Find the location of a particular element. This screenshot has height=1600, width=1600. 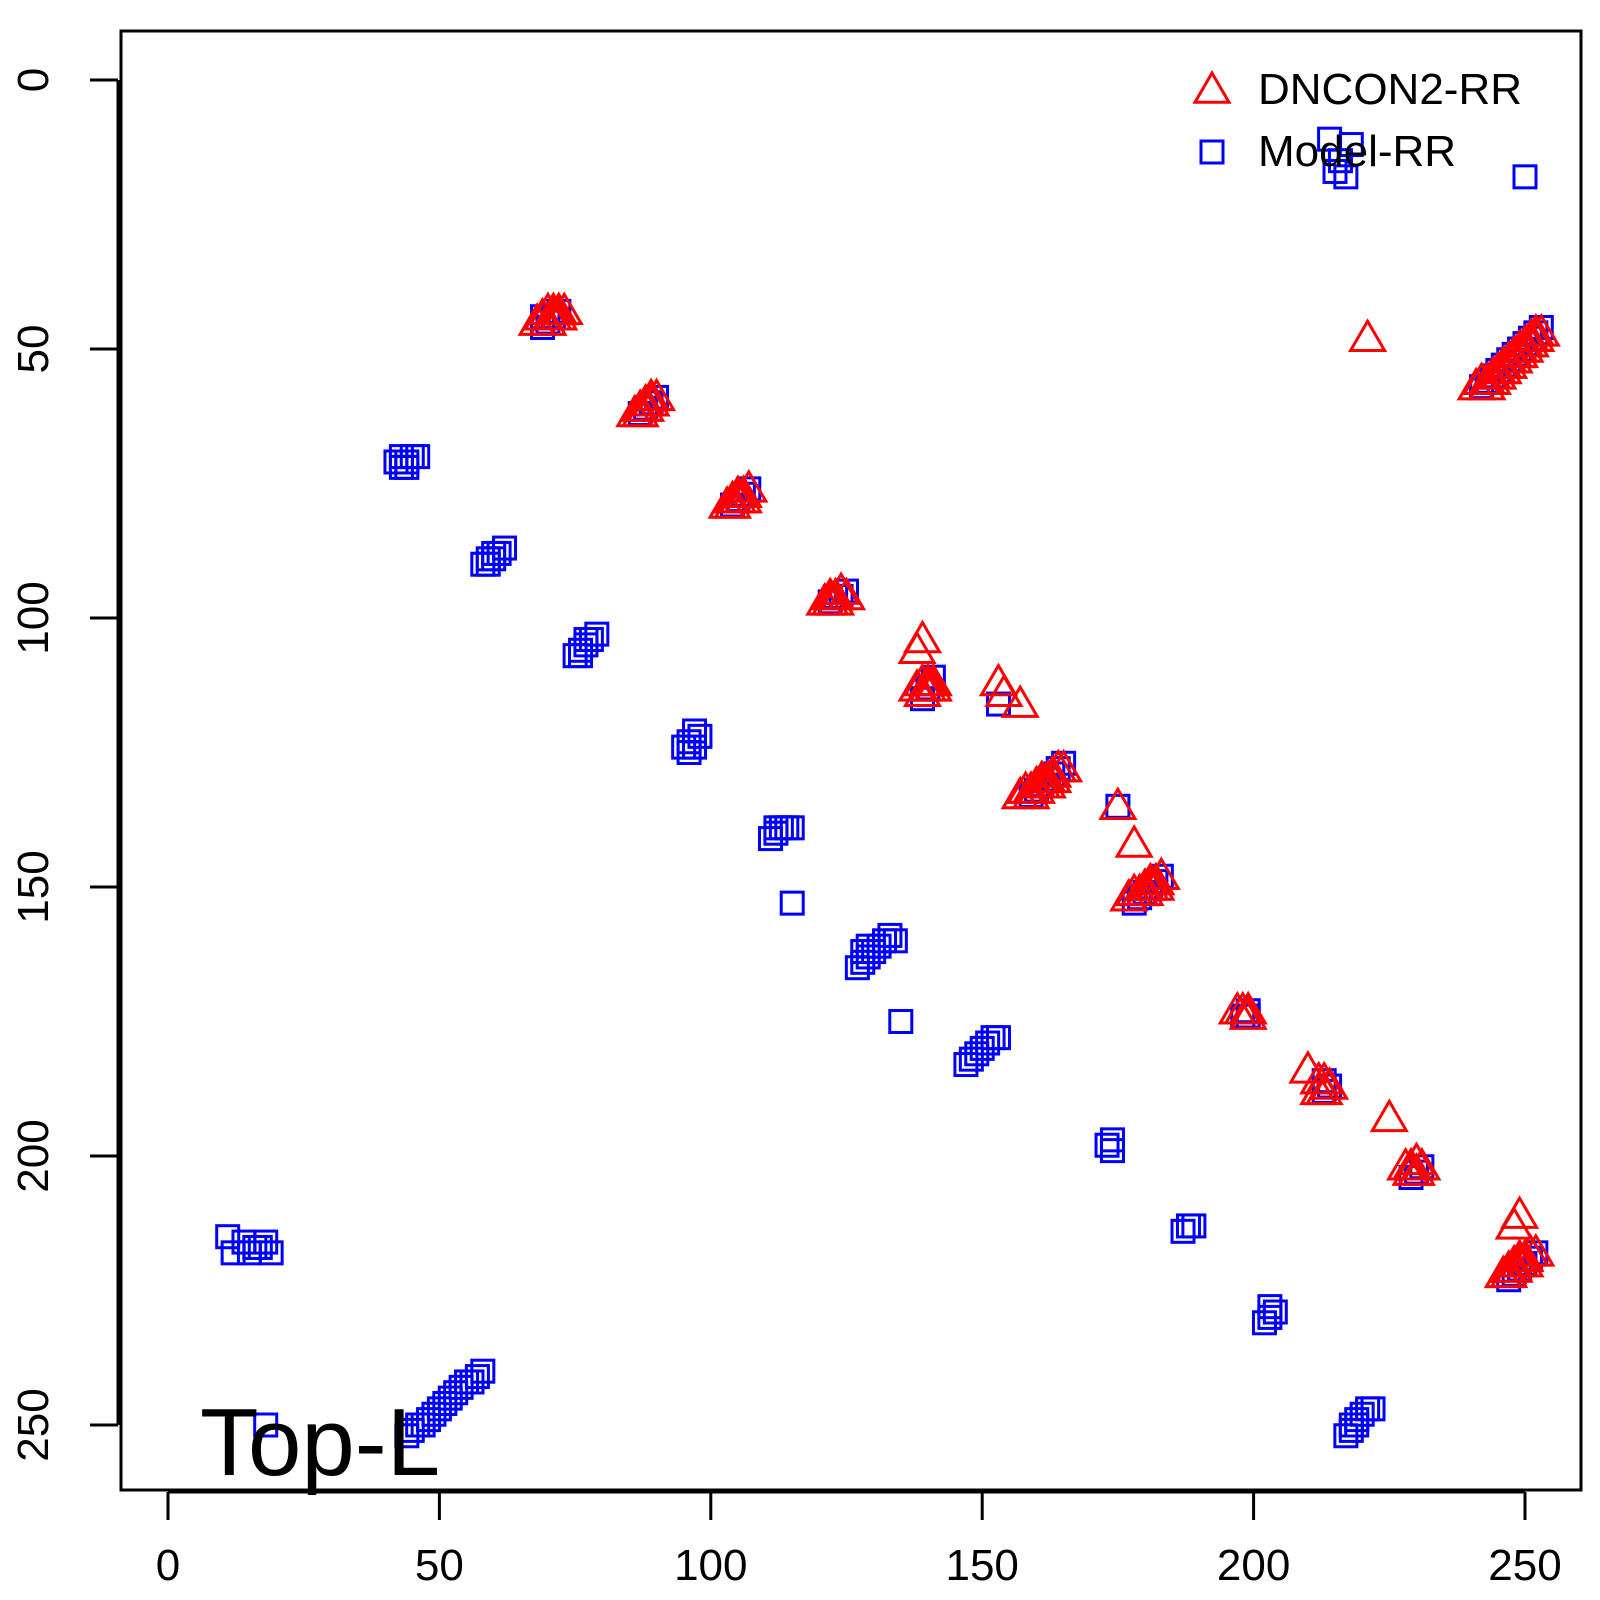

y-tick-label: 100 is located at coordinates (33, 617).